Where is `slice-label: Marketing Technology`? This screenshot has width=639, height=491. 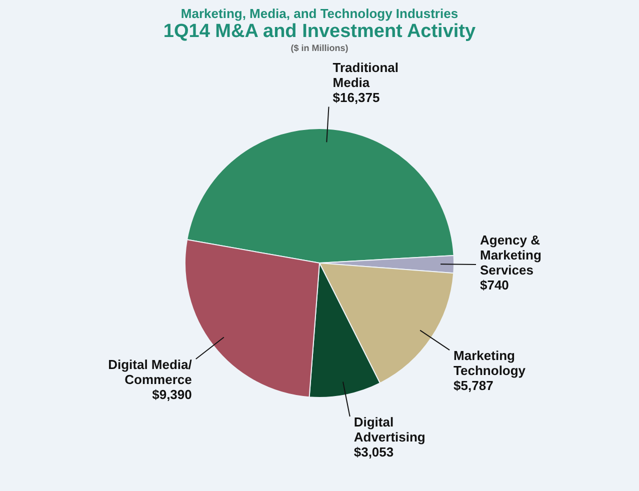 slice-label: Marketing Technology is located at coordinates (490, 363).